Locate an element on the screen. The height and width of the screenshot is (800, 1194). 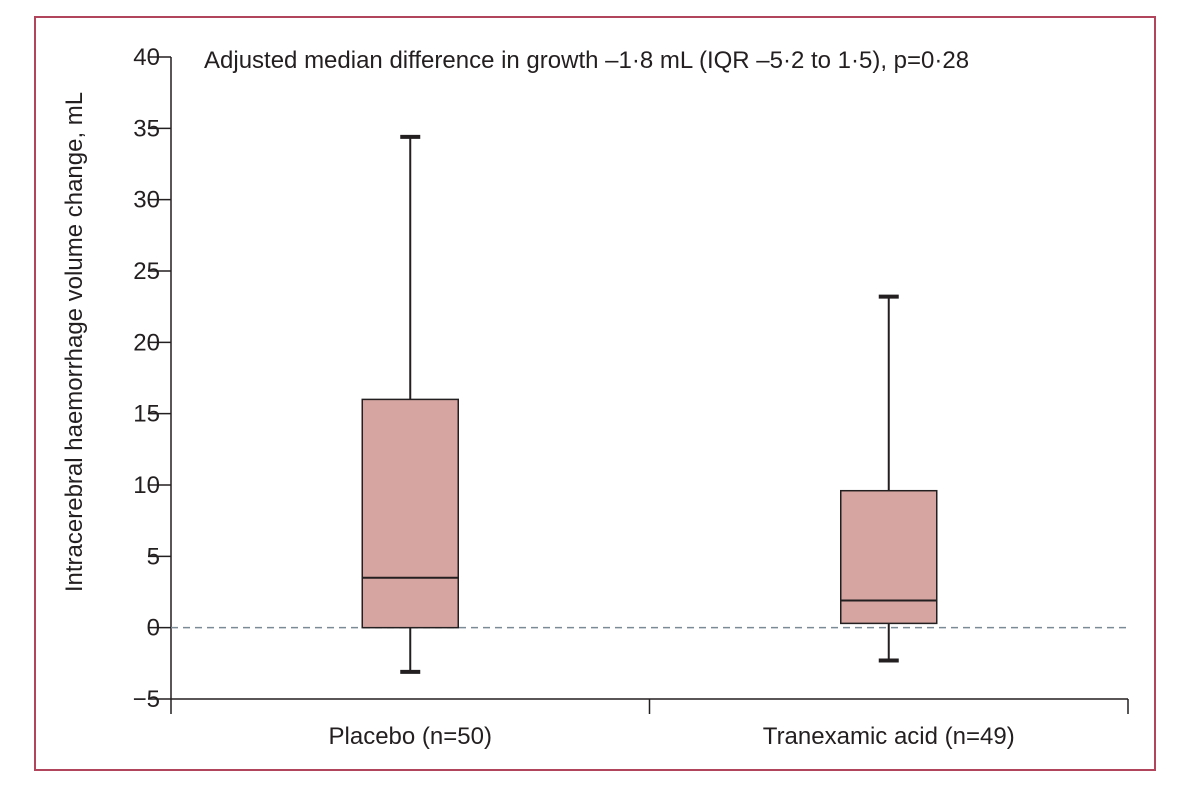
x-axis: Placebo (n=50) Tranexamic acid (n=49) is located at coordinates (649, 724).